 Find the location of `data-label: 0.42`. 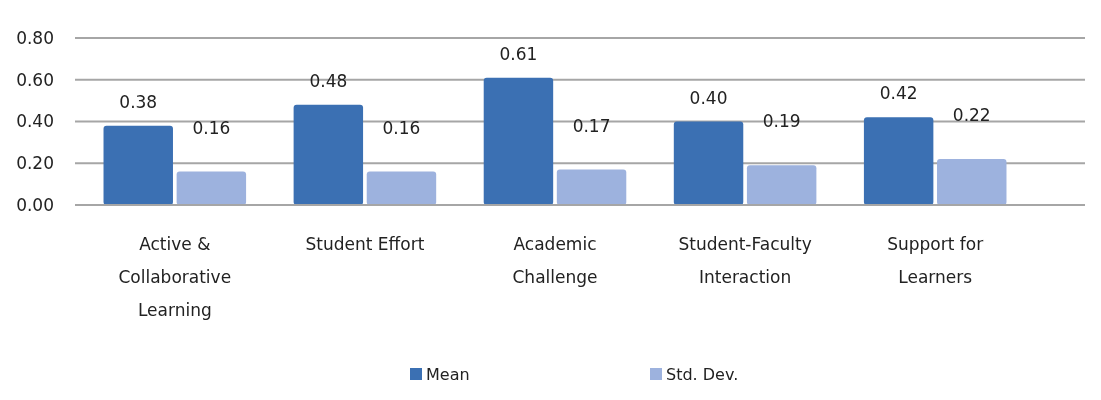

data-label: 0.42 is located at coordinates (898, 93).